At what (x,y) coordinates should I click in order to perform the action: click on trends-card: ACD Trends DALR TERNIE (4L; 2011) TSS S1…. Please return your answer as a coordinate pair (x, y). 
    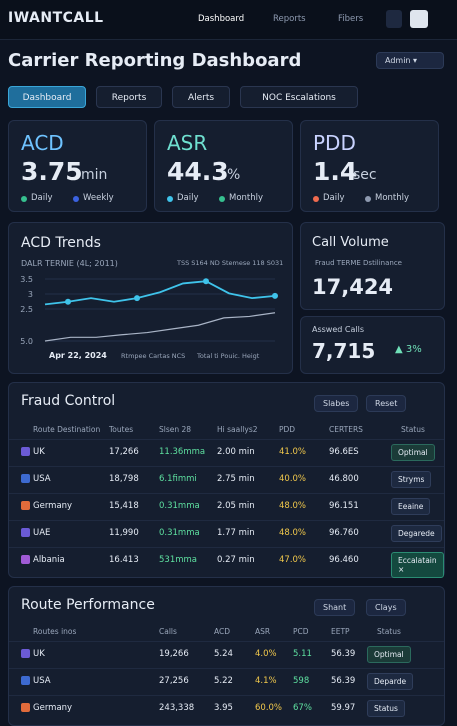
    Looking at the image, I should click on (150, 298).